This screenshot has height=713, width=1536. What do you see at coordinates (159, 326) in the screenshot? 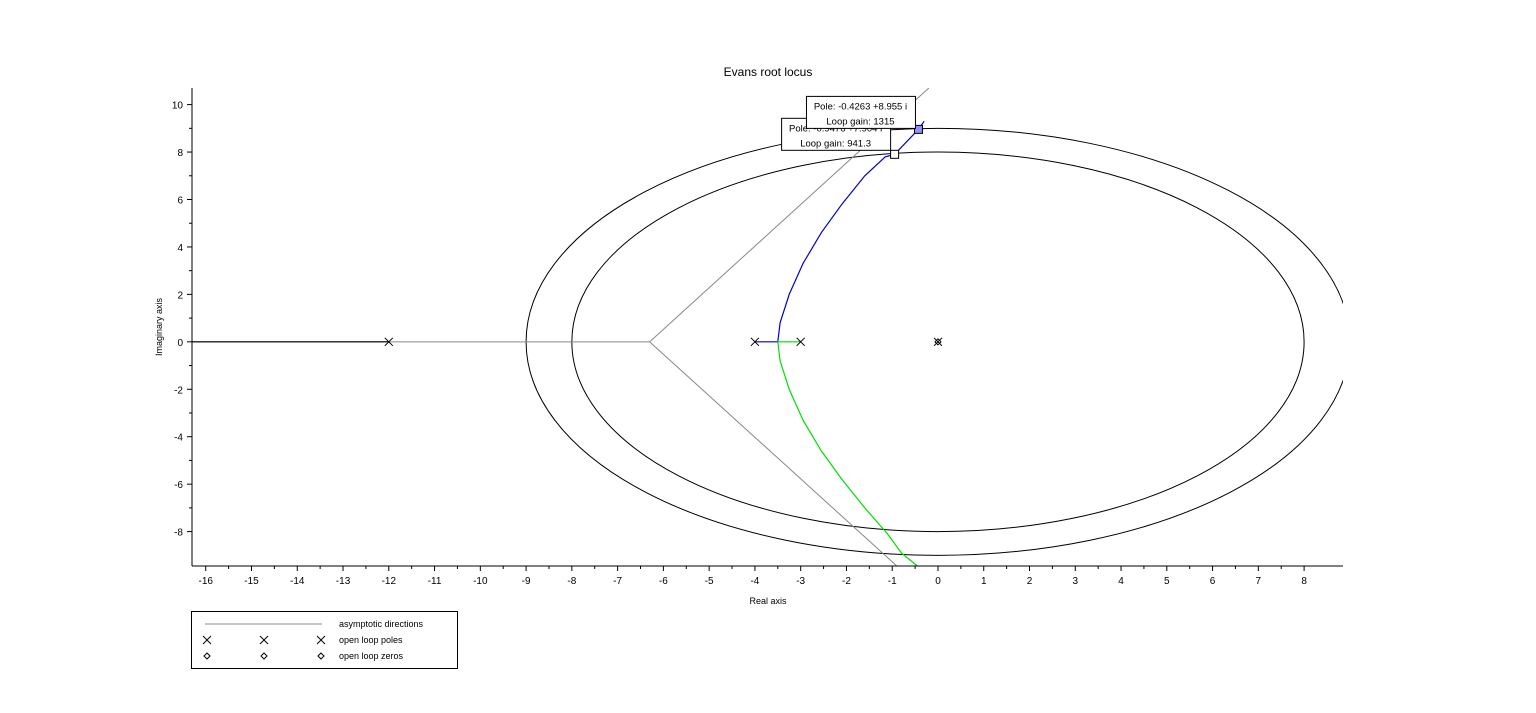
I see `y-axis-label: Imaginary axis` at bounding box center [159, 326].